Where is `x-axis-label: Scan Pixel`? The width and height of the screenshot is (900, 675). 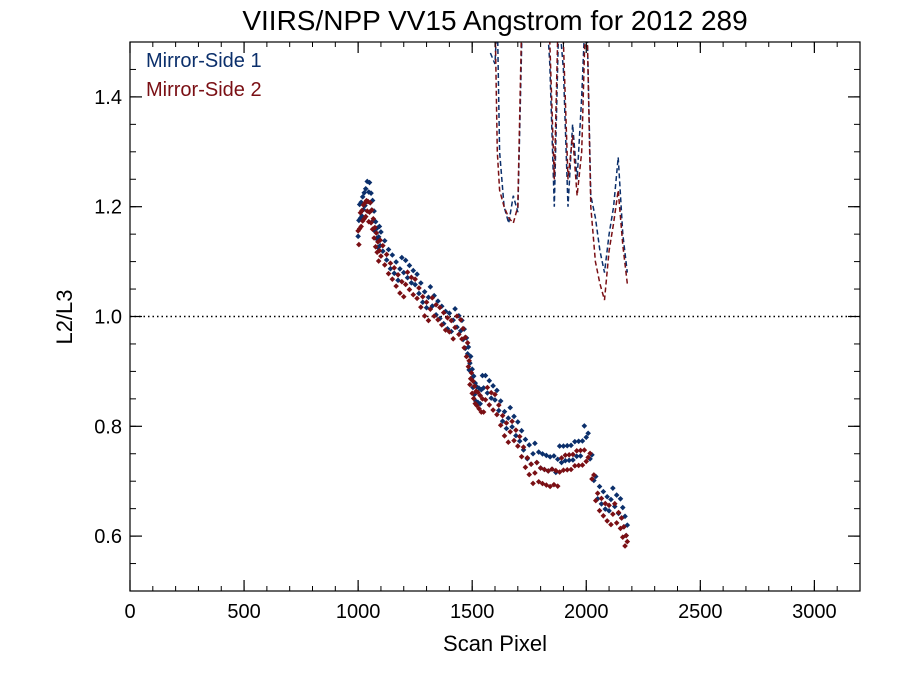
x-axis-label: Scan Pixel is located at coordinates (495, 643).